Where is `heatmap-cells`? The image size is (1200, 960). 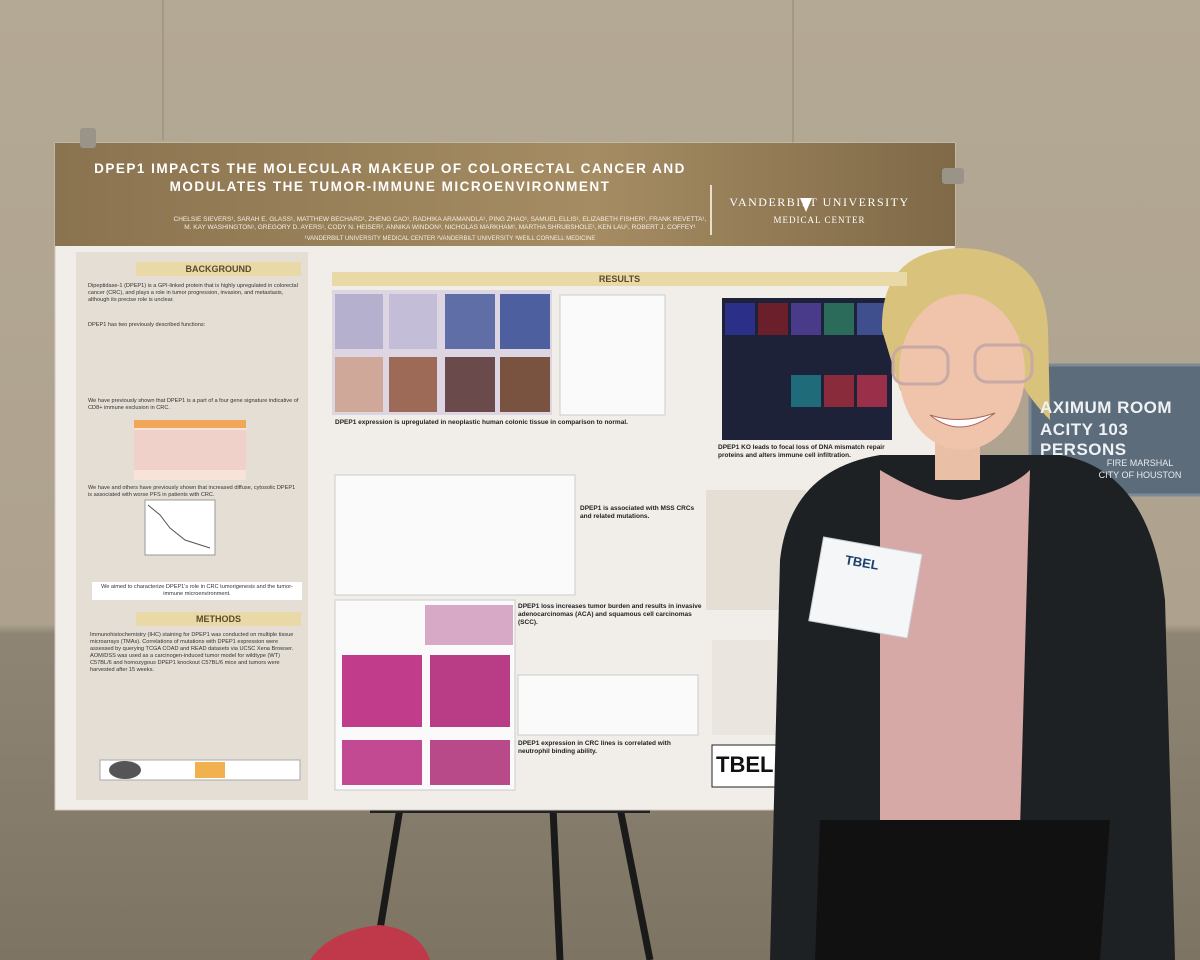
heatmap-cells is located at coordinates (190, 450).